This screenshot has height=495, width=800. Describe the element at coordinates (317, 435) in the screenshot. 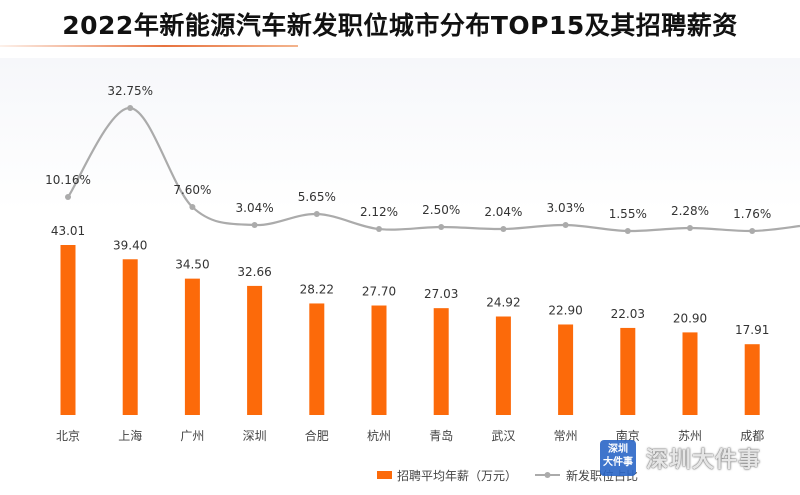

I see `x-label-合肥: 合肥` at that location.